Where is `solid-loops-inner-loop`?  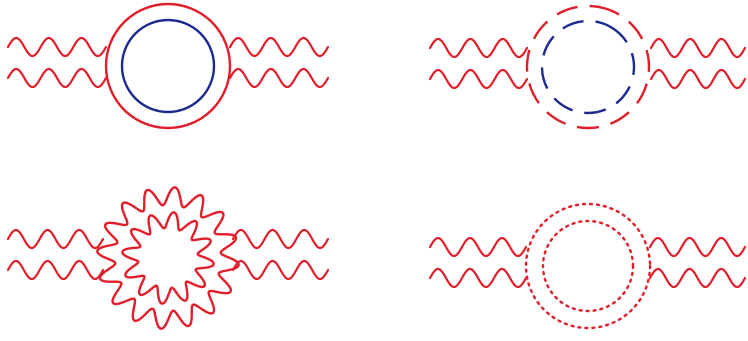 solid-loops-inner-loop is located at coordinates (168, 66).